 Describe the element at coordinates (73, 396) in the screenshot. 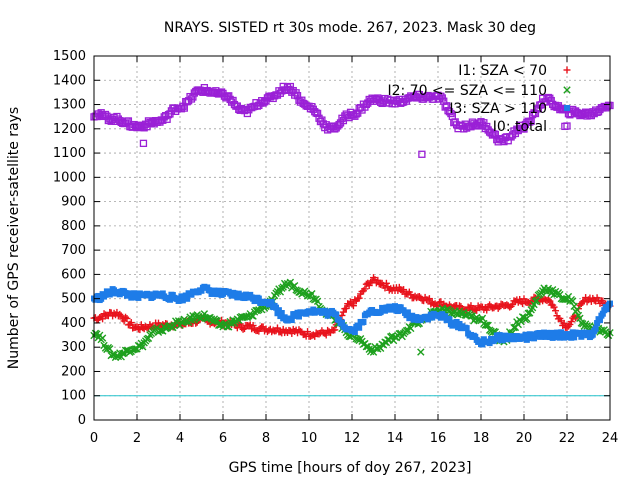

I see `y-tick-label: 100` at that location.